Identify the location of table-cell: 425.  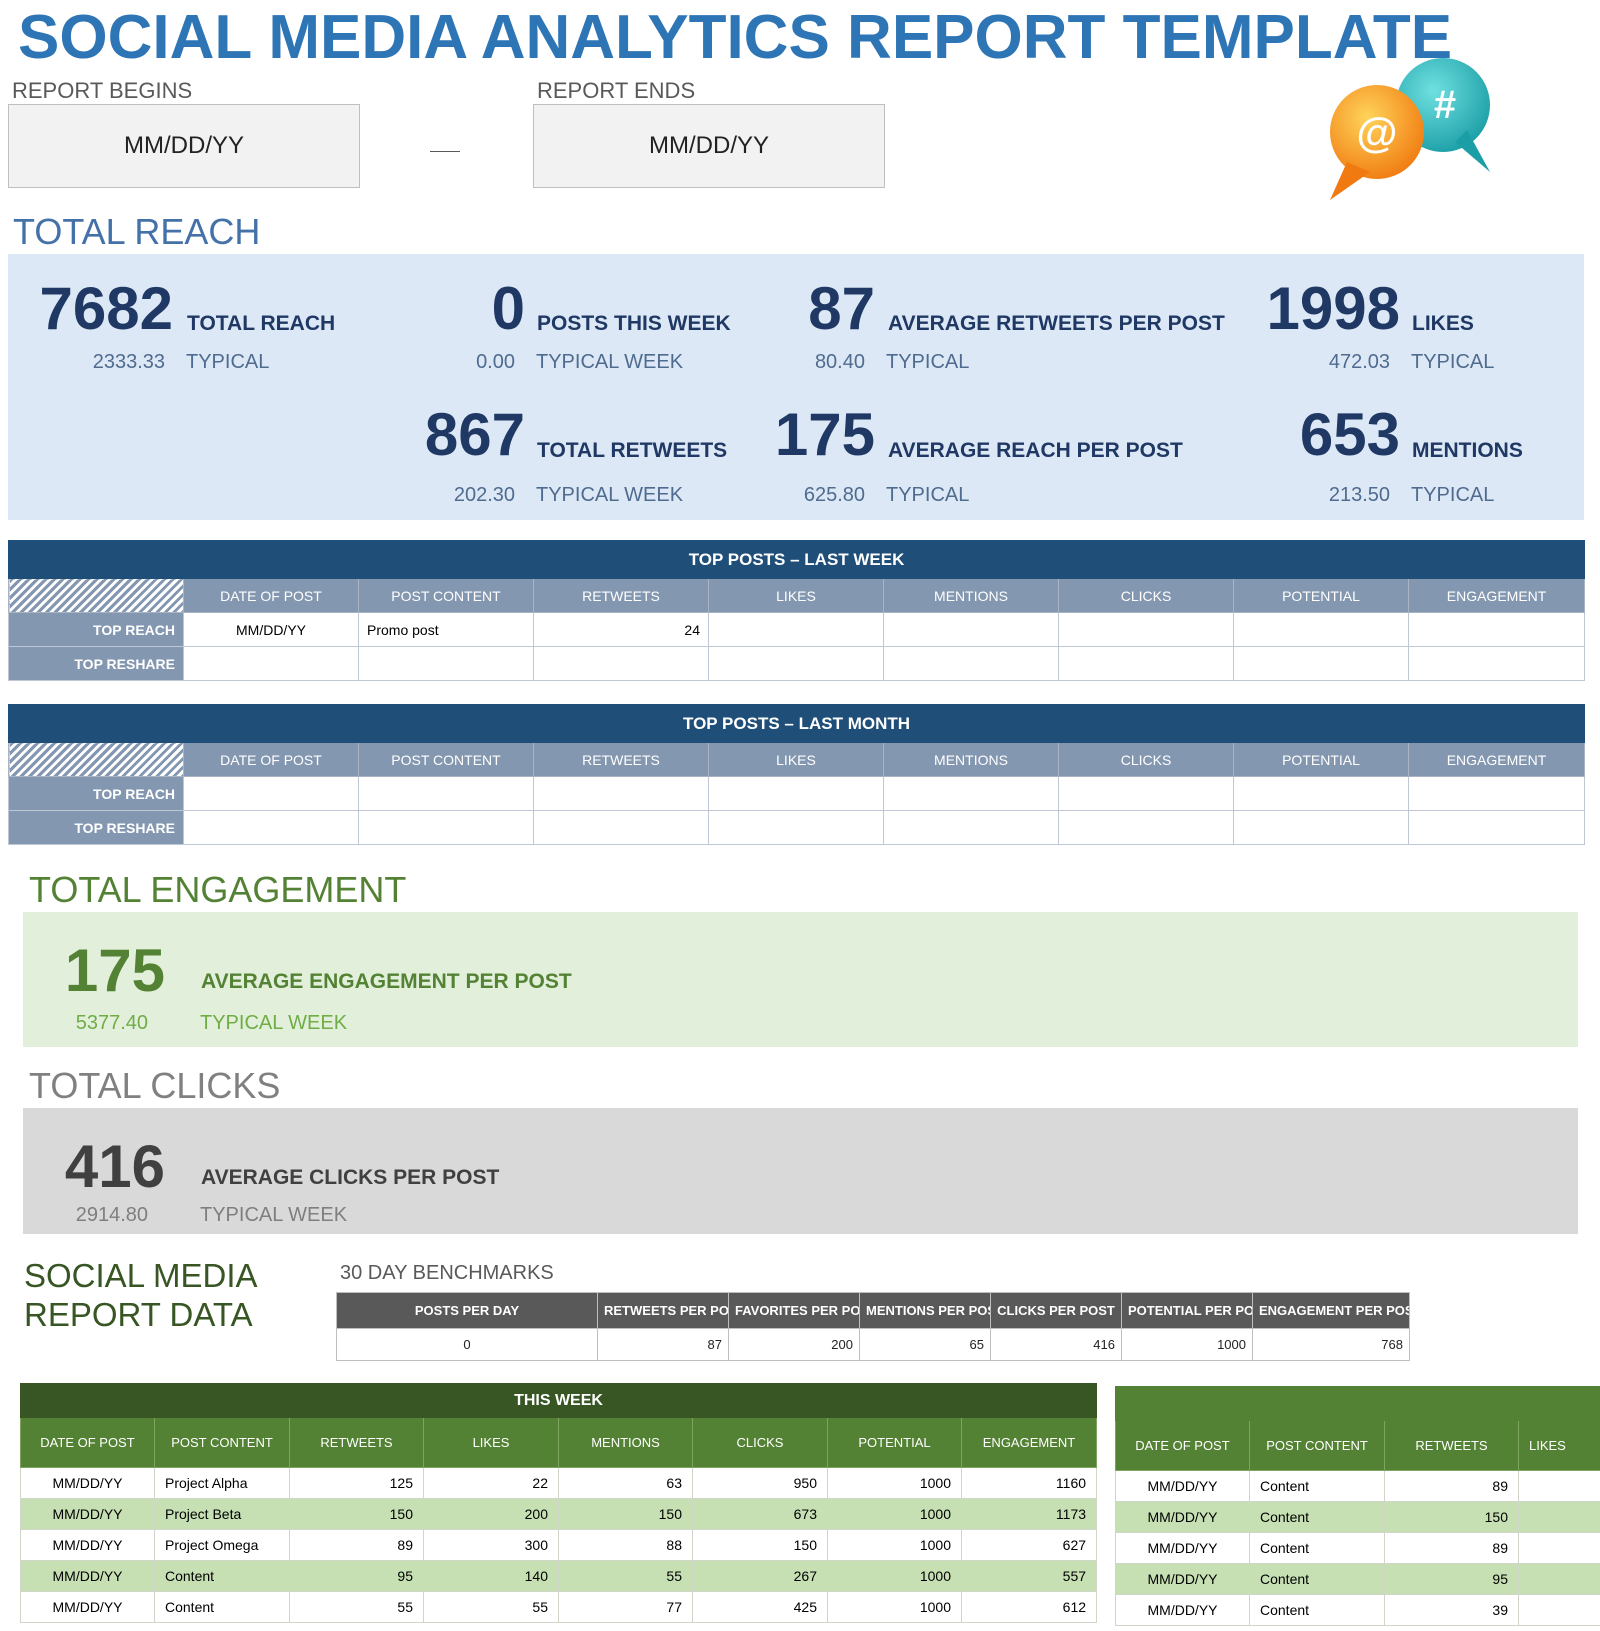
(760, 1607).